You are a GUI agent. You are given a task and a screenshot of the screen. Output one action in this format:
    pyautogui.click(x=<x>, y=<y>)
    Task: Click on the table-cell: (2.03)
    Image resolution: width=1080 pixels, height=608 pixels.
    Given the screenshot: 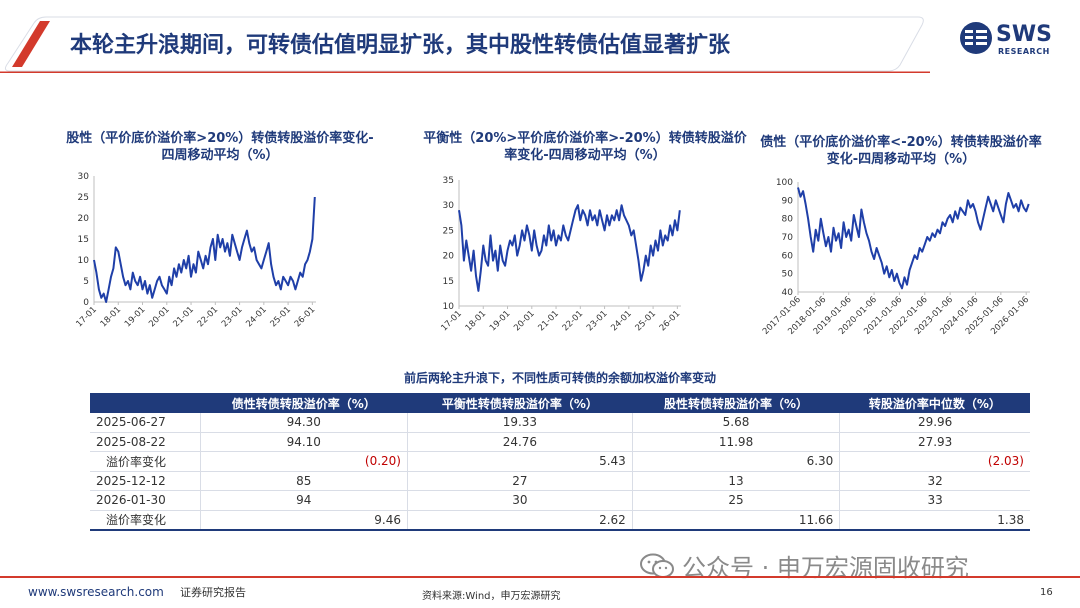 What is the action you would take?
    pyautogui.click(x=934, y=461)
    